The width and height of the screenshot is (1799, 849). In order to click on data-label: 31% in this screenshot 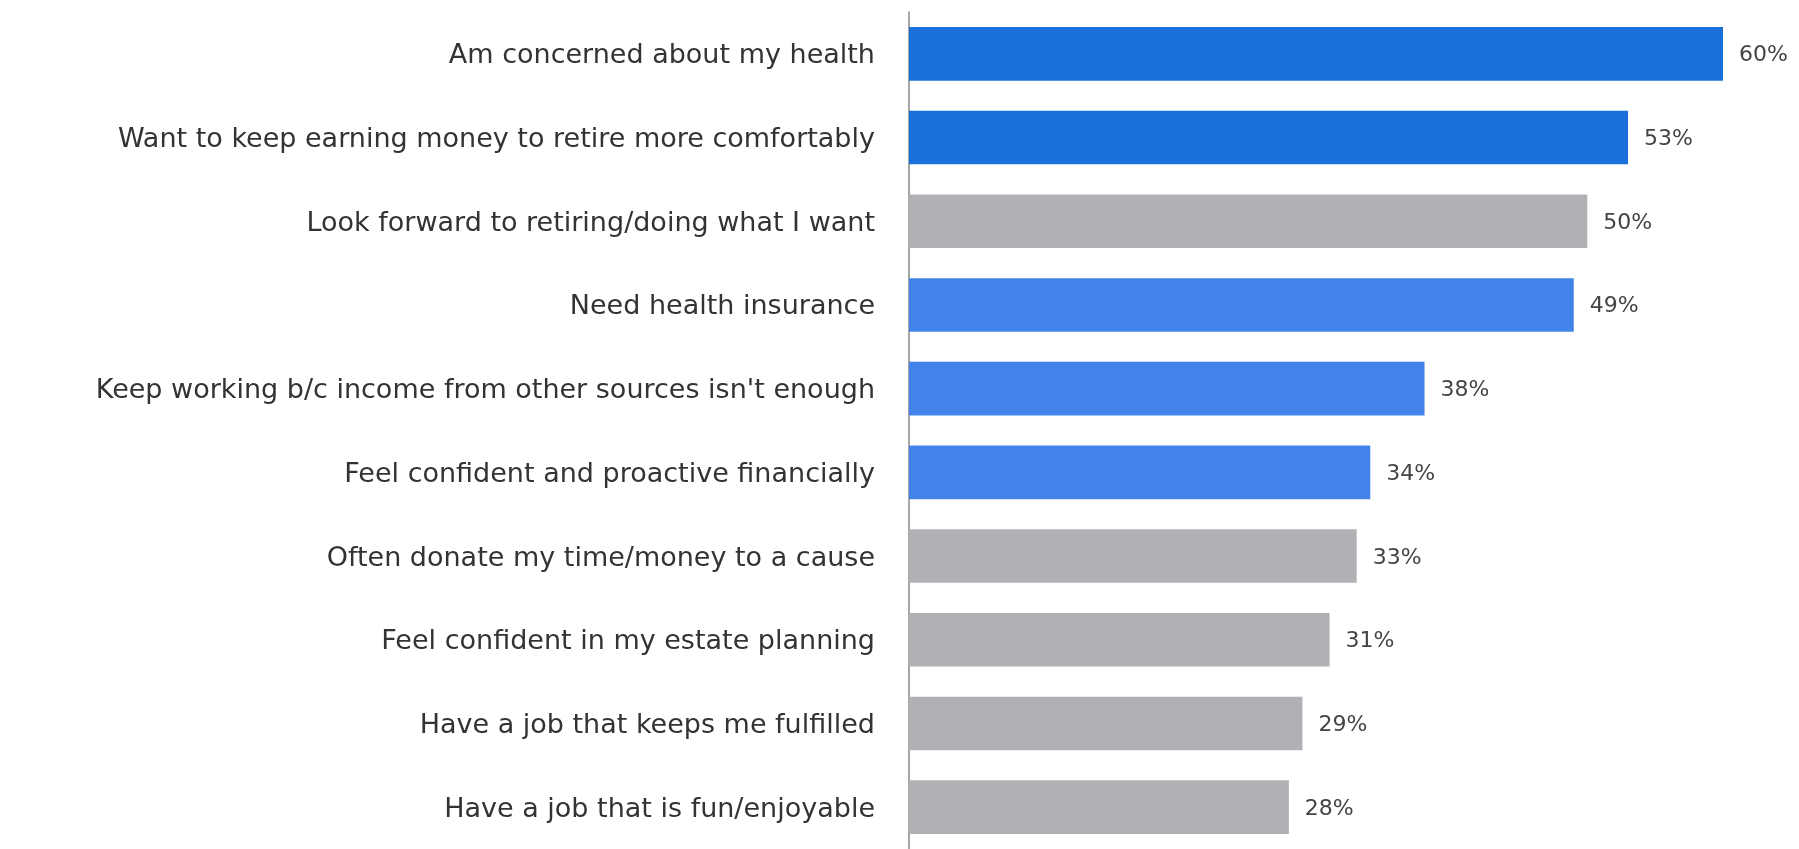, I will do `click(1370, 640)`.